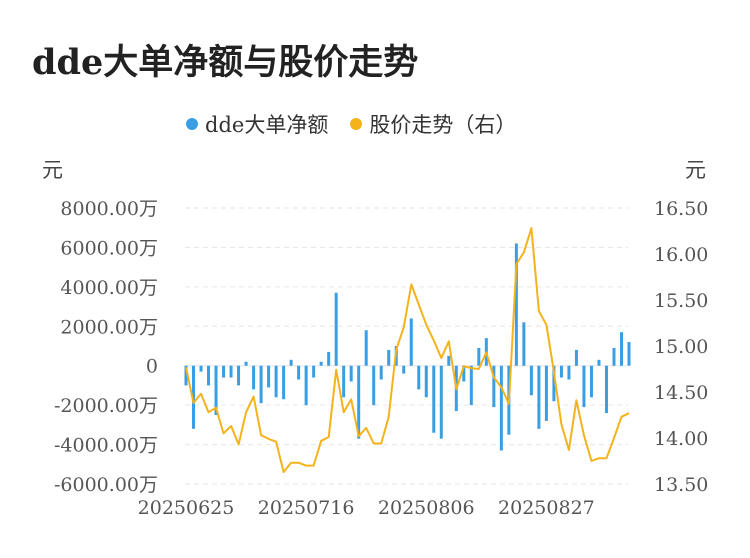  What do you see at coordinates (152, 367) in the screenshot?
I see `left-tick-label: 0` at bounding box center [152, 367].